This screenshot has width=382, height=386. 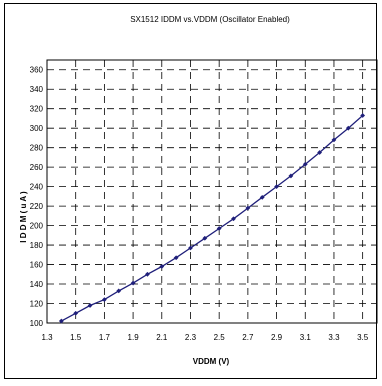 I want to click on y-tick-label: 340, so click(x=37, y=89).